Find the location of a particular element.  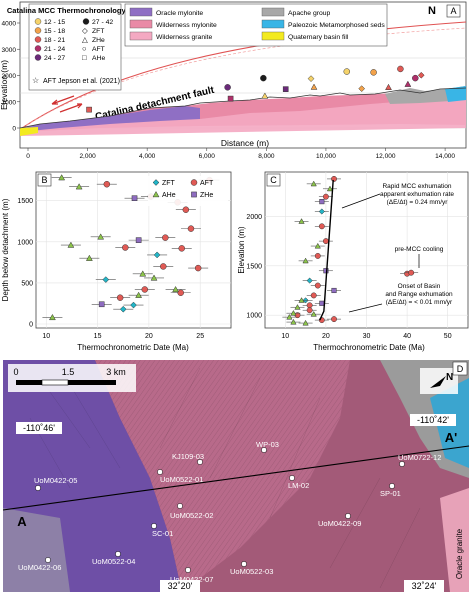

y-tick-label: 3000 is located at coordinates (9, 50).